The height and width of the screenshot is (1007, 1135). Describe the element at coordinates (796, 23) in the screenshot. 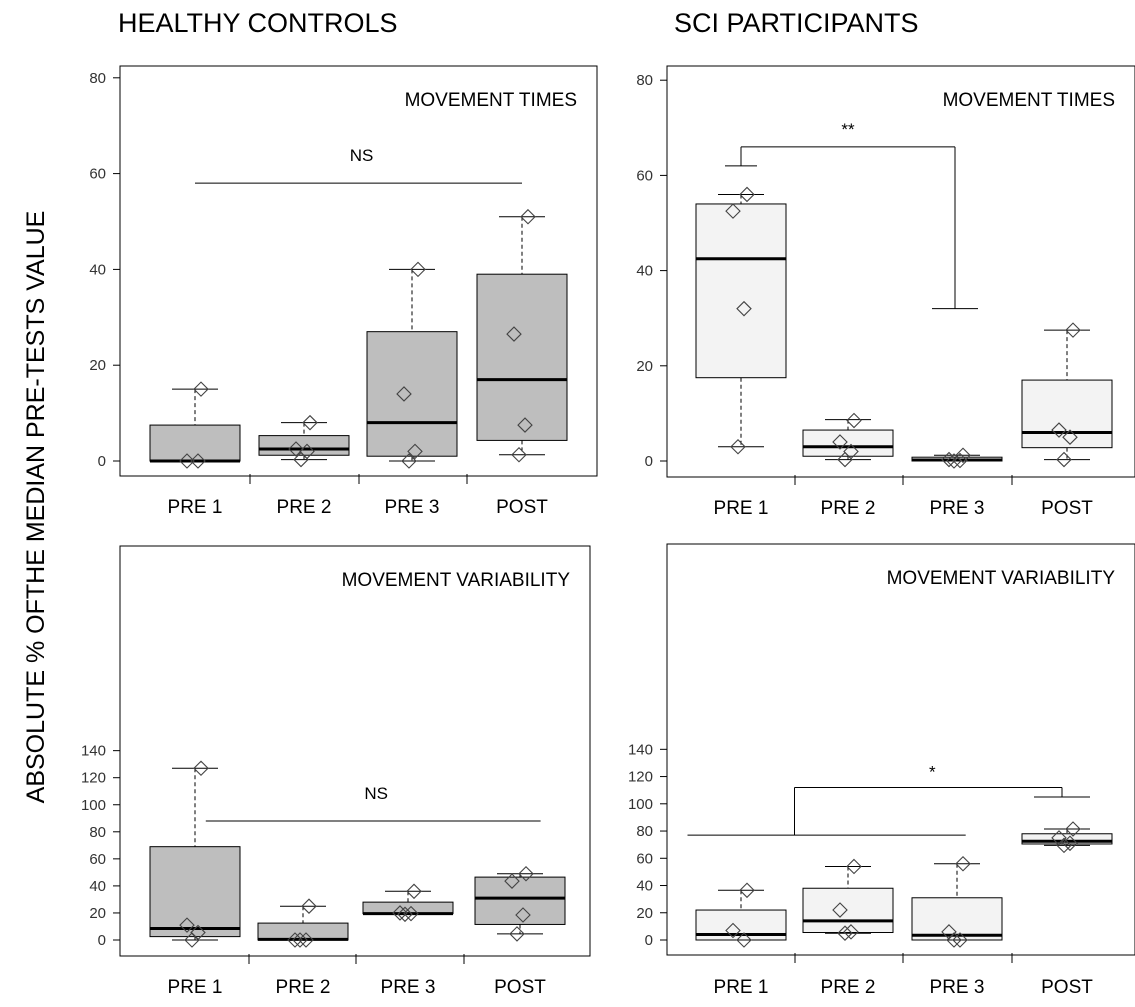

I see `col-title-sci: SCI PARTICIPANTS` at that location.